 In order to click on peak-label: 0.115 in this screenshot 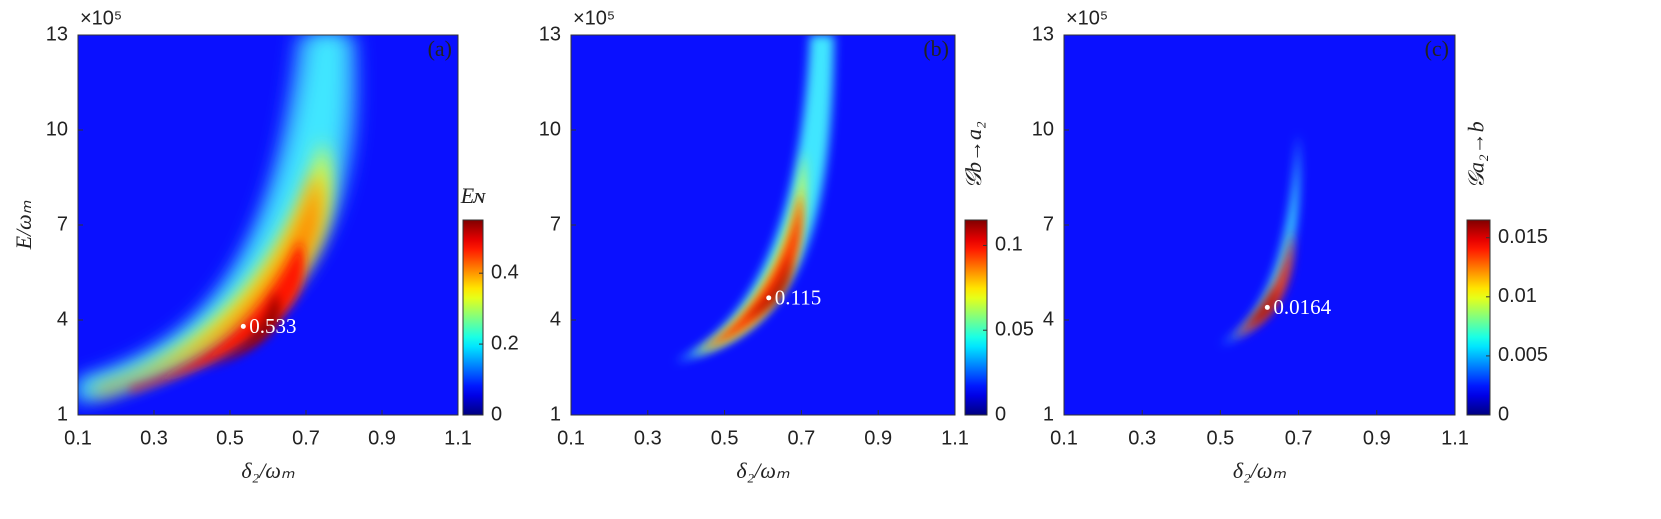, I will do `click(798, 298)`.